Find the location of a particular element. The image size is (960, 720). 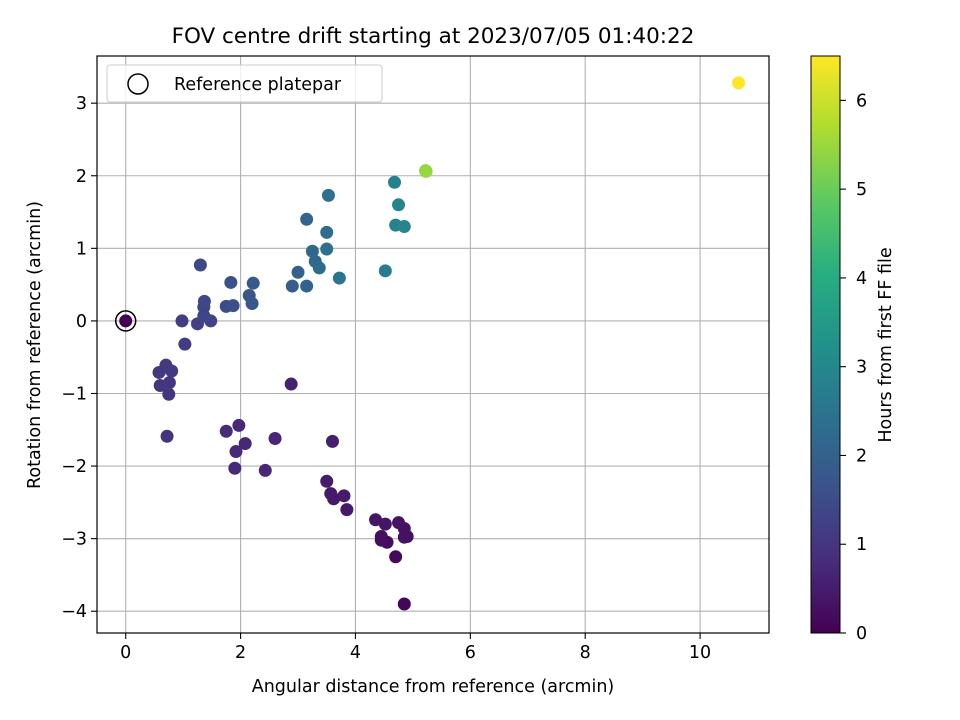

legend-entry-reference: Reference platepar is located at coordinates (258, 85).